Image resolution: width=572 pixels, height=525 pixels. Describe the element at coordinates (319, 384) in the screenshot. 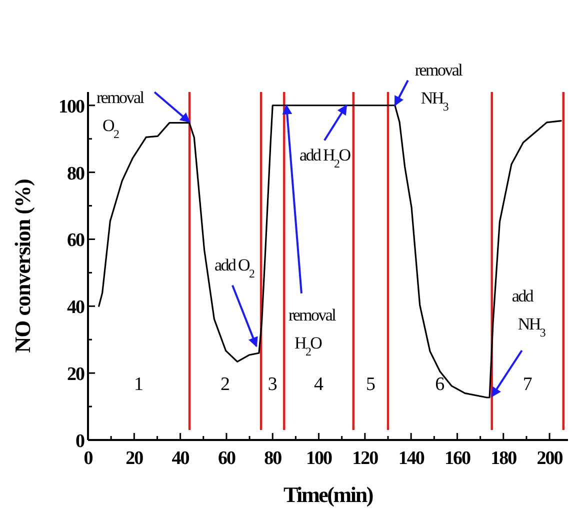

I see `annotation: 4` at that location.